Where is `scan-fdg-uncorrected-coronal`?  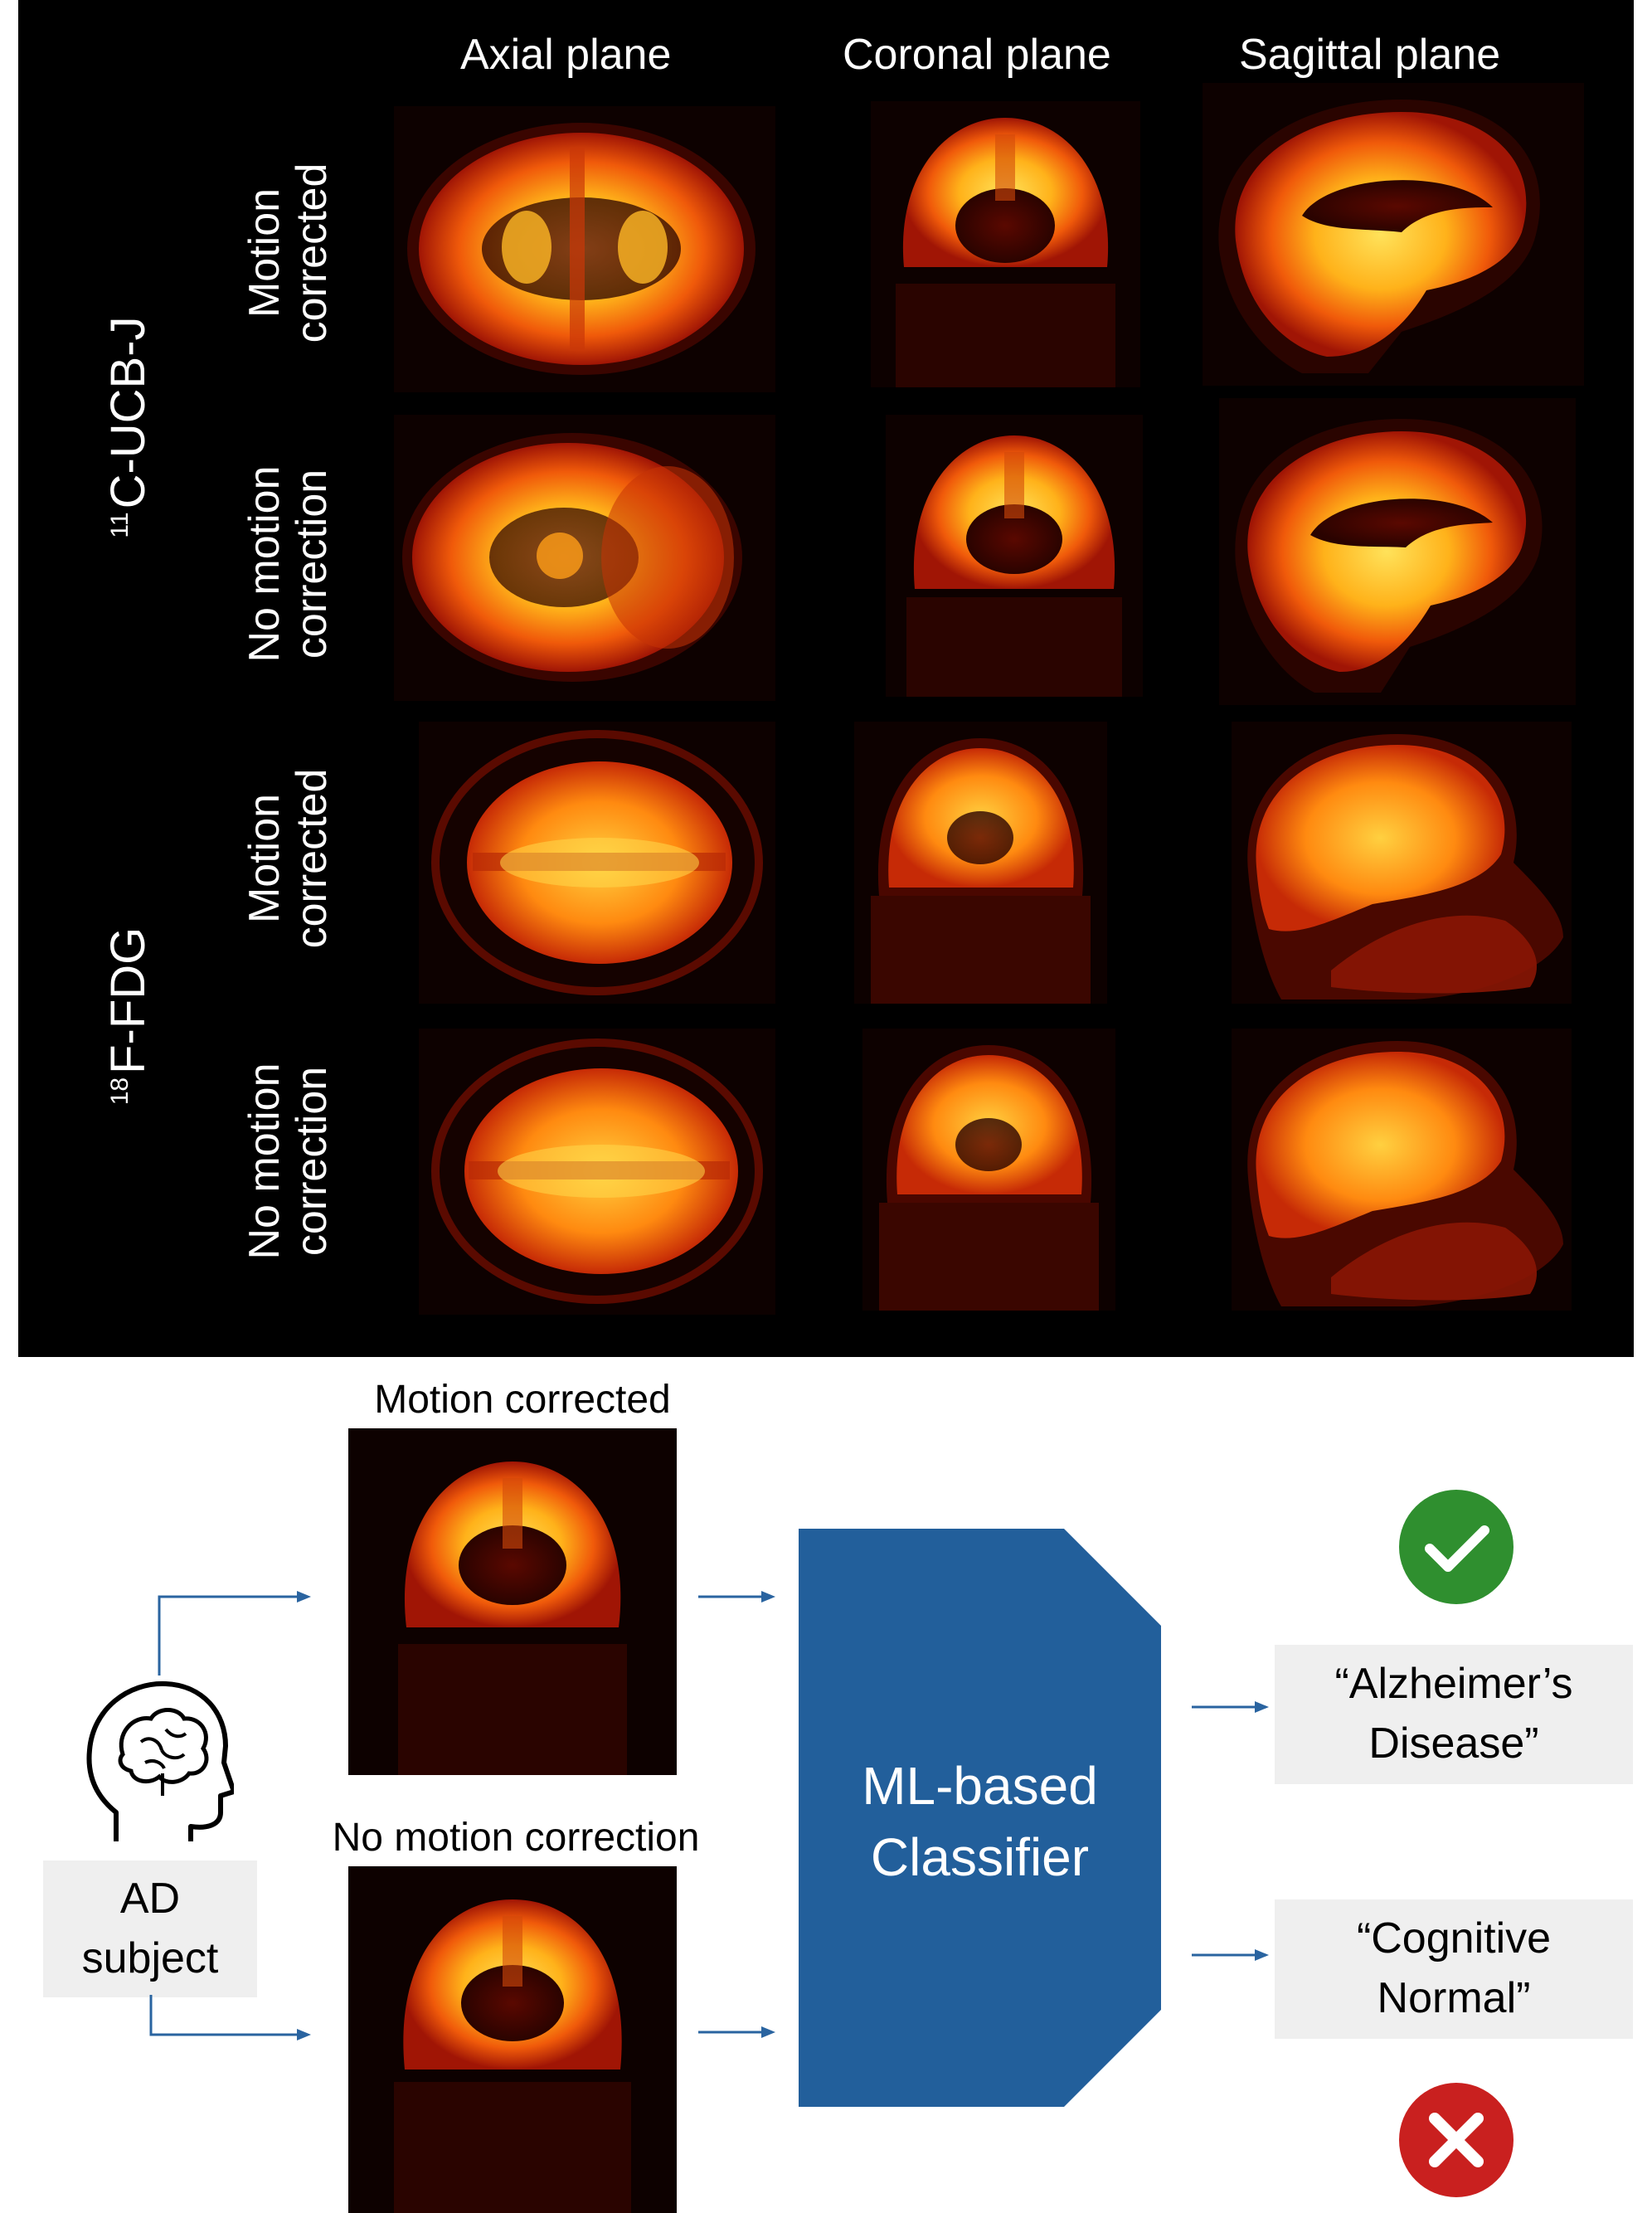
scan-fdg-uncorrected-coronal is located at coordinates (988, 1170).